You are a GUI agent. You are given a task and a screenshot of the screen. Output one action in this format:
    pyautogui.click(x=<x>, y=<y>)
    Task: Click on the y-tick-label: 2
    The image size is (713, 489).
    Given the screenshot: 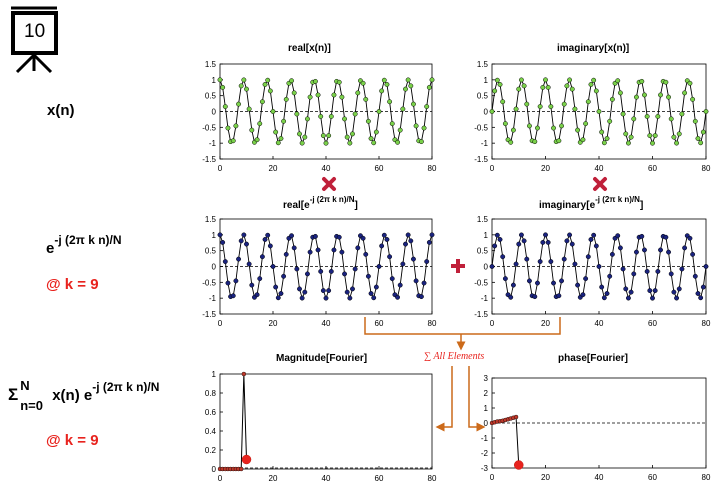 What is the action you would take?
    pyautogui.click(x=486, y=393)
    